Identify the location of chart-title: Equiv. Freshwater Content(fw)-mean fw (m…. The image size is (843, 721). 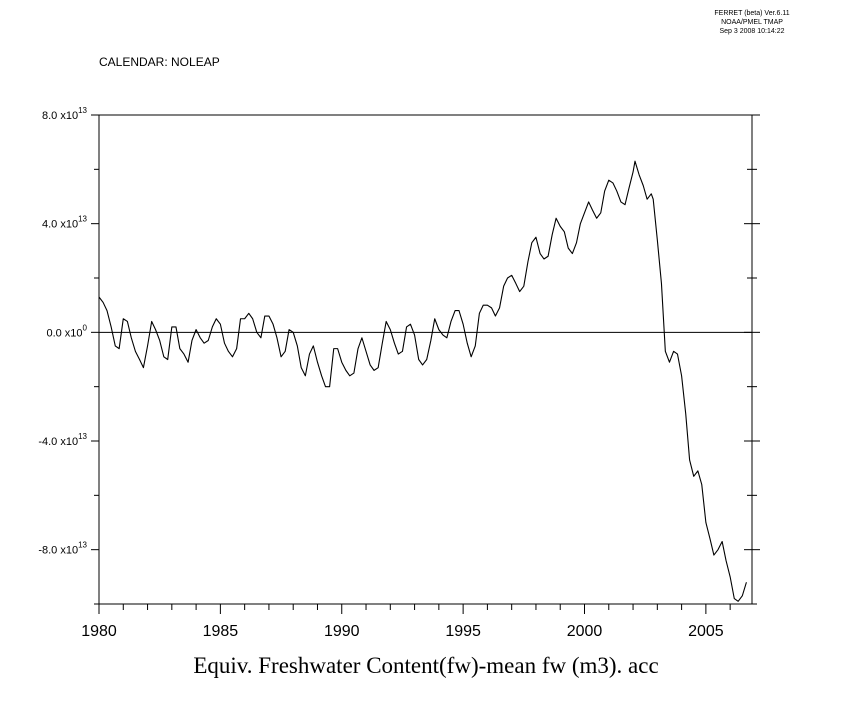
(425, 665).